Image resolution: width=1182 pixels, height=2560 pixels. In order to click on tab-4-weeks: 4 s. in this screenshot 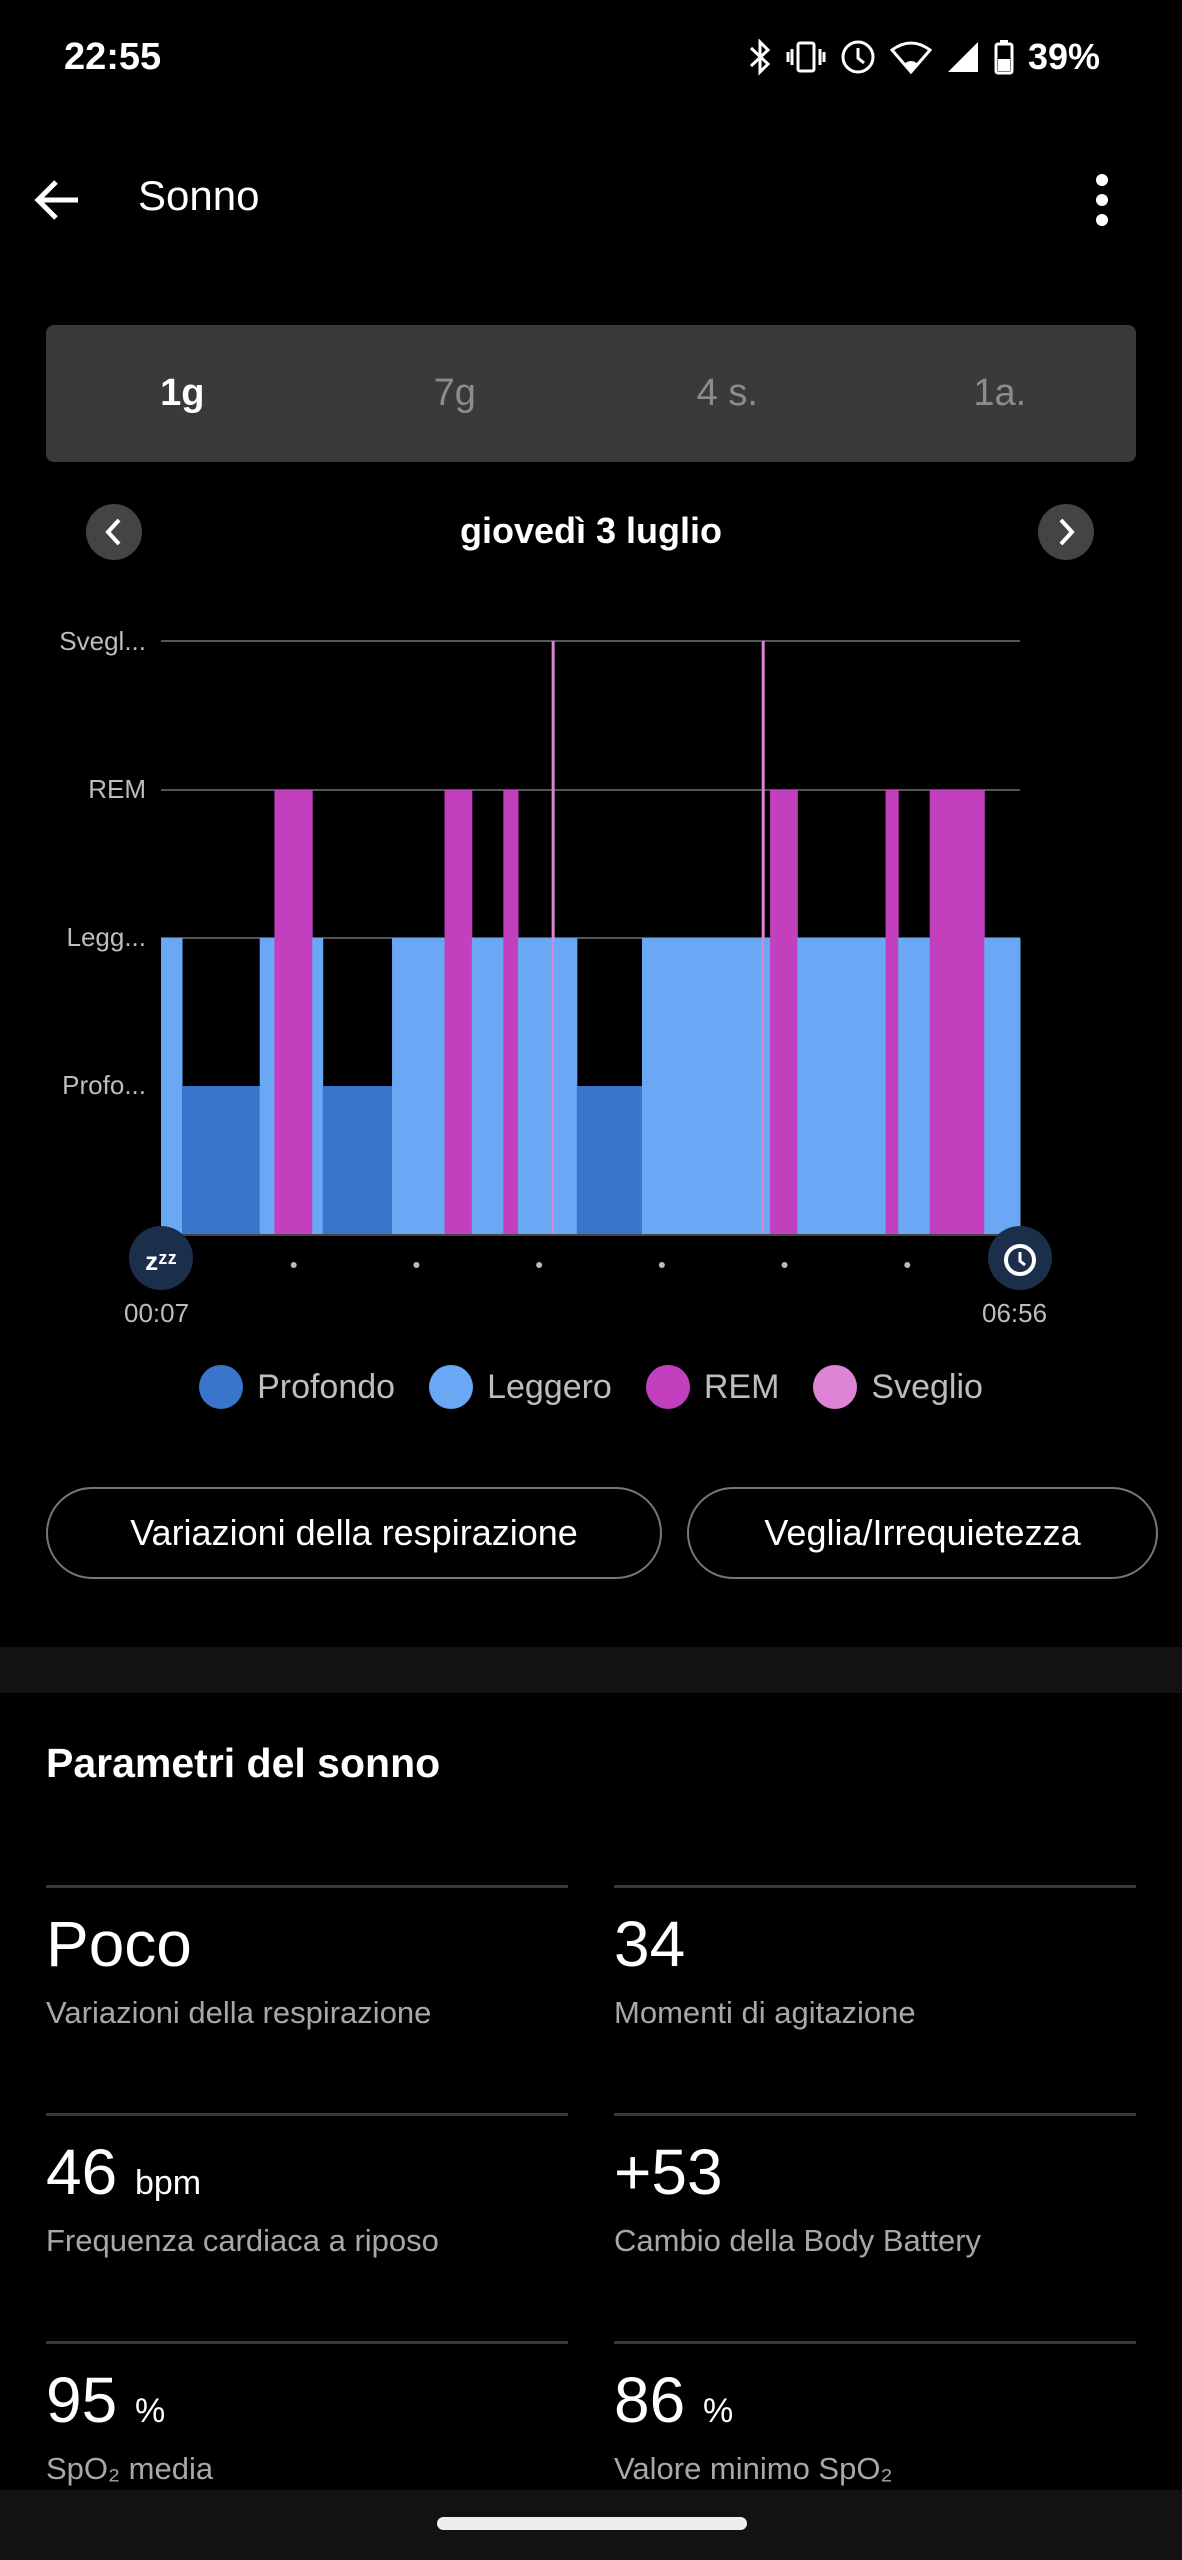, I will do `click(727, 393)`.